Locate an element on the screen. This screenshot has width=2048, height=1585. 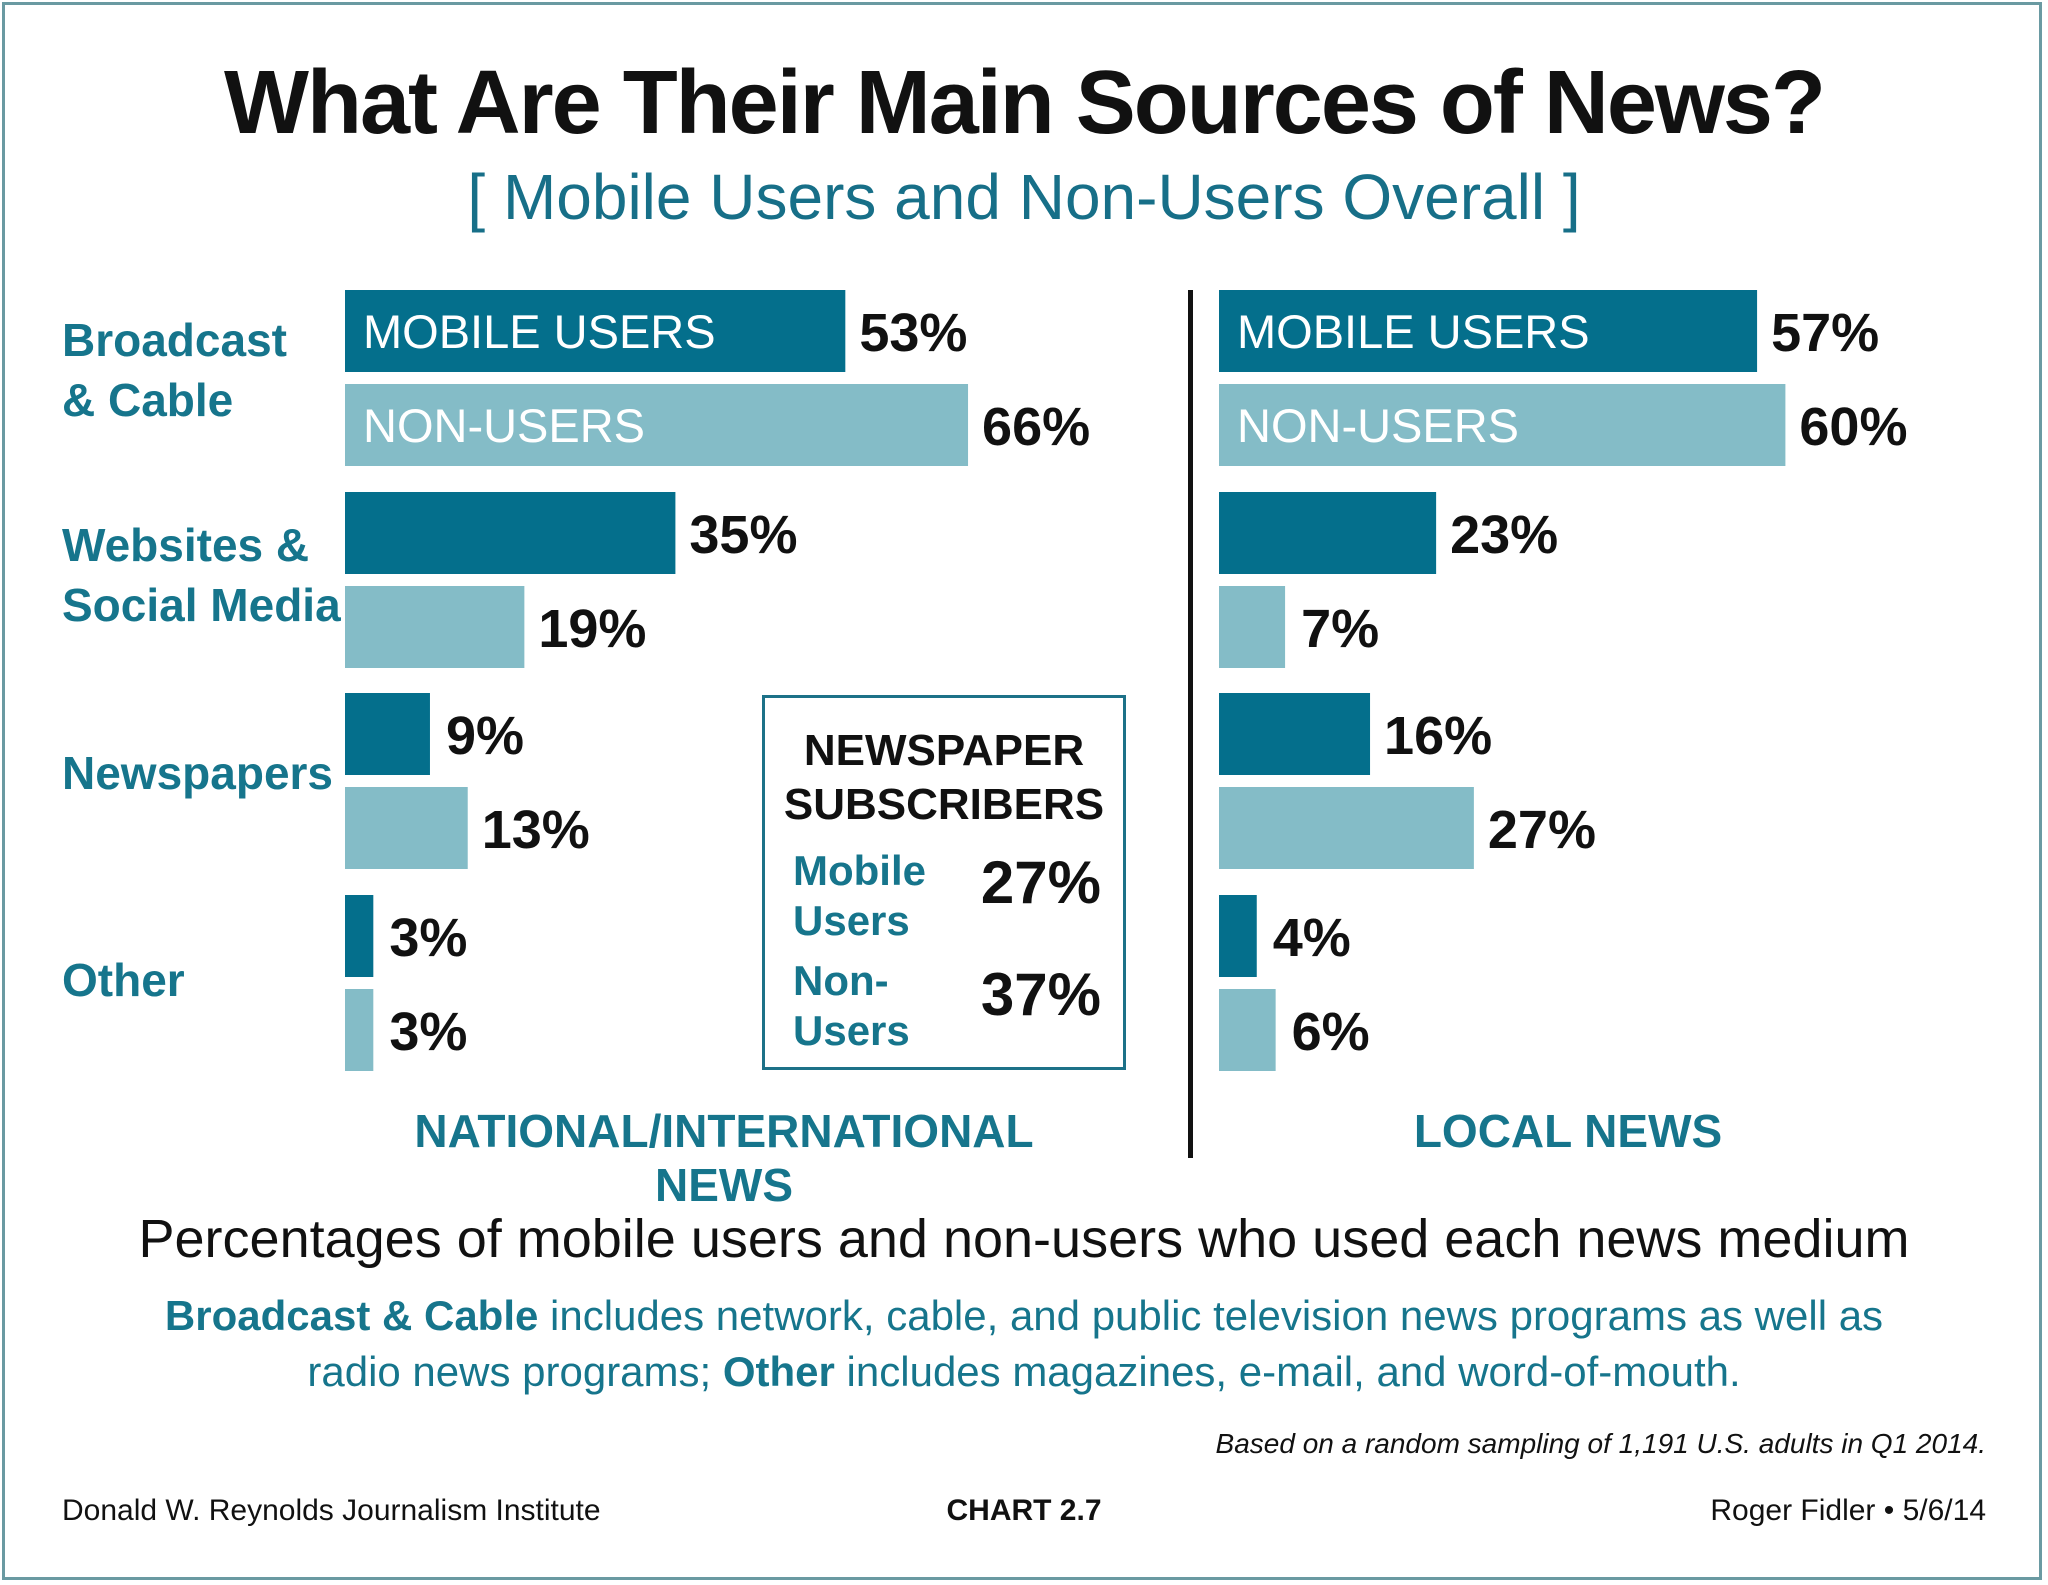
bar-value-label: 4% is located at coordinates (1312, 938).